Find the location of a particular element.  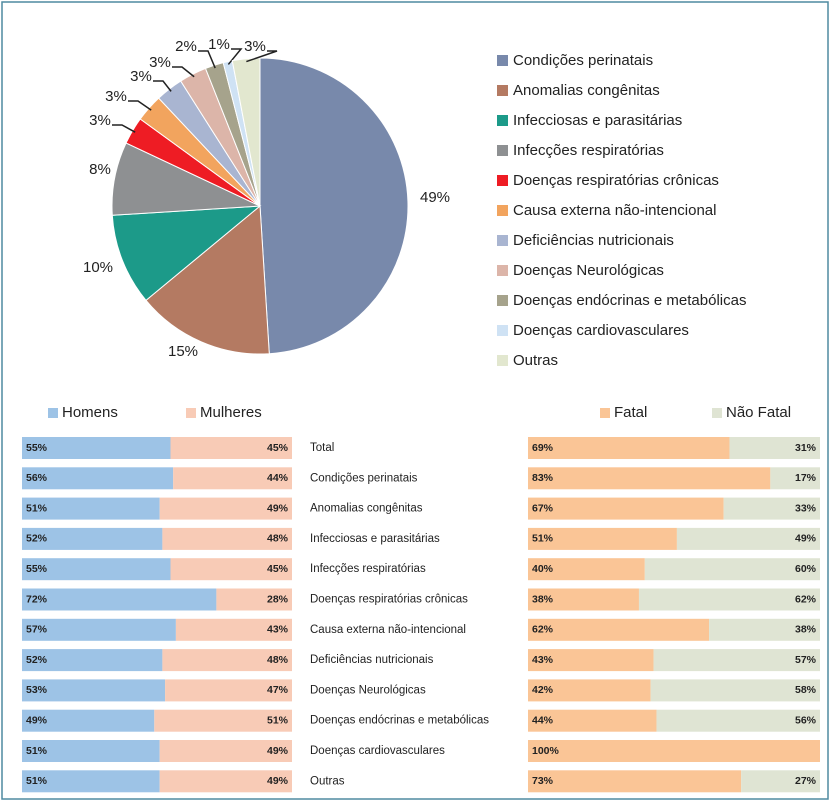

data-label: 2% is located at coordinates (186, 46).